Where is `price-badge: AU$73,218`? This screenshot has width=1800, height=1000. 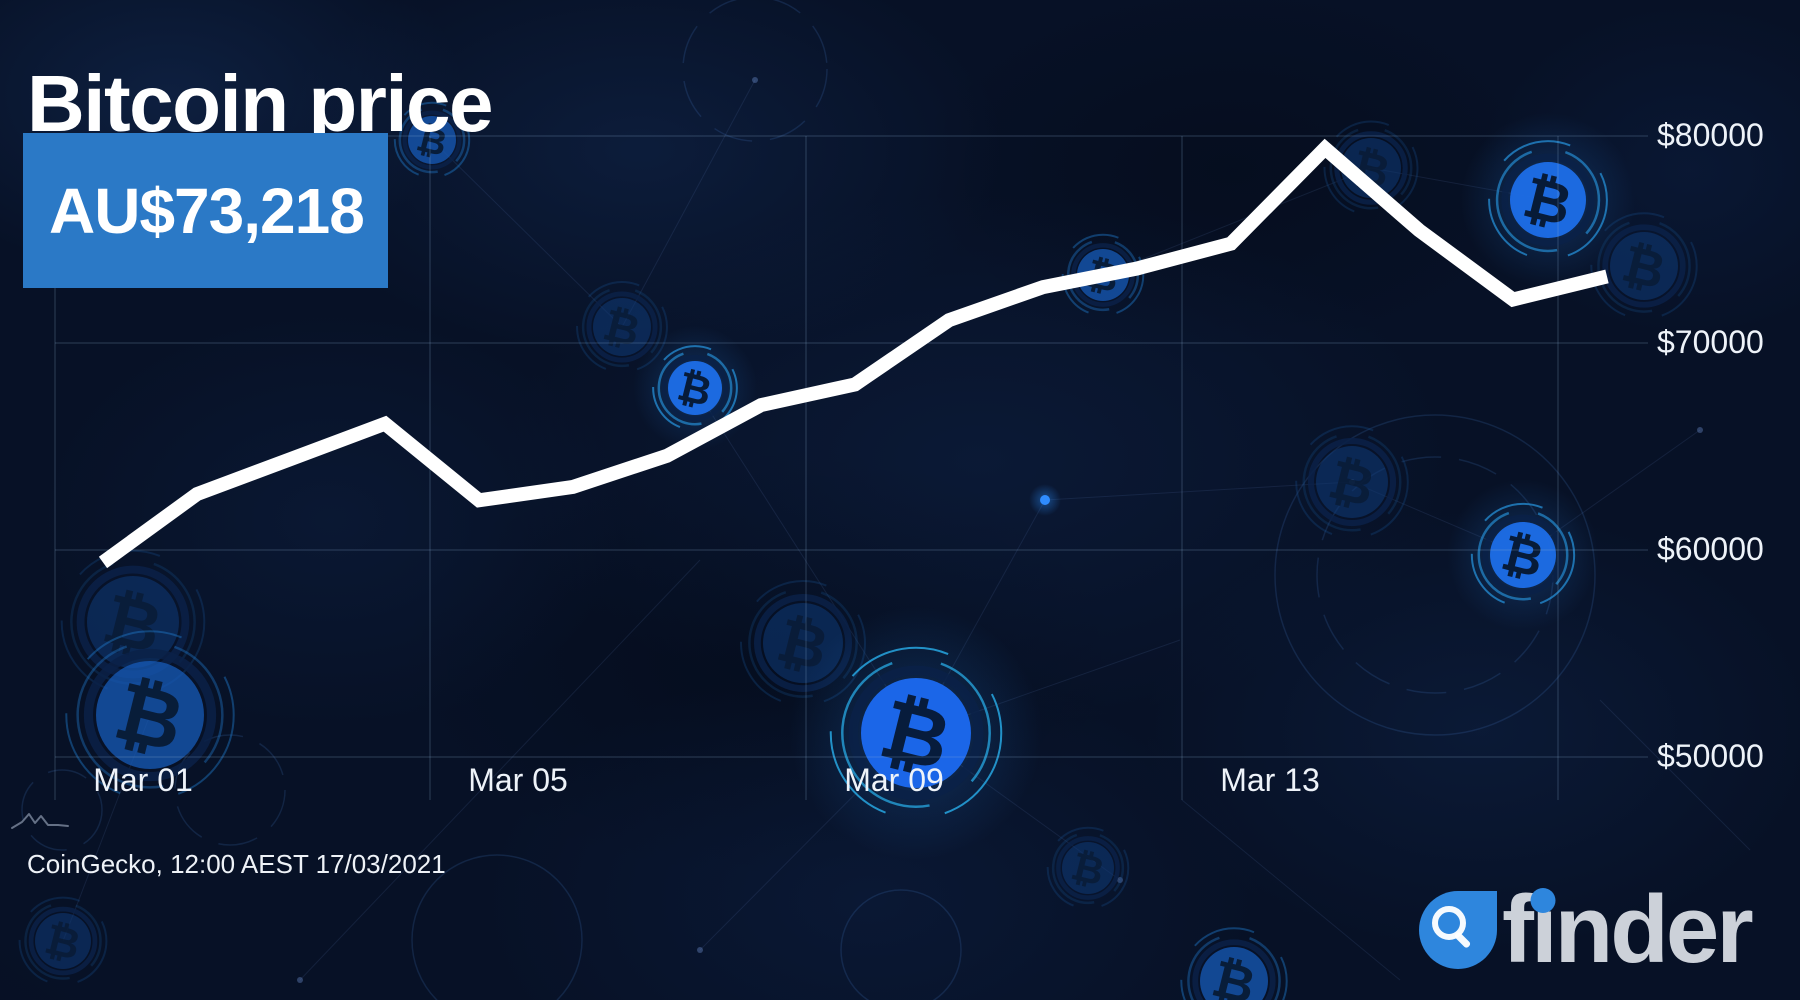
price-badge: AU$73,218 is located at coordinates (205, 210).